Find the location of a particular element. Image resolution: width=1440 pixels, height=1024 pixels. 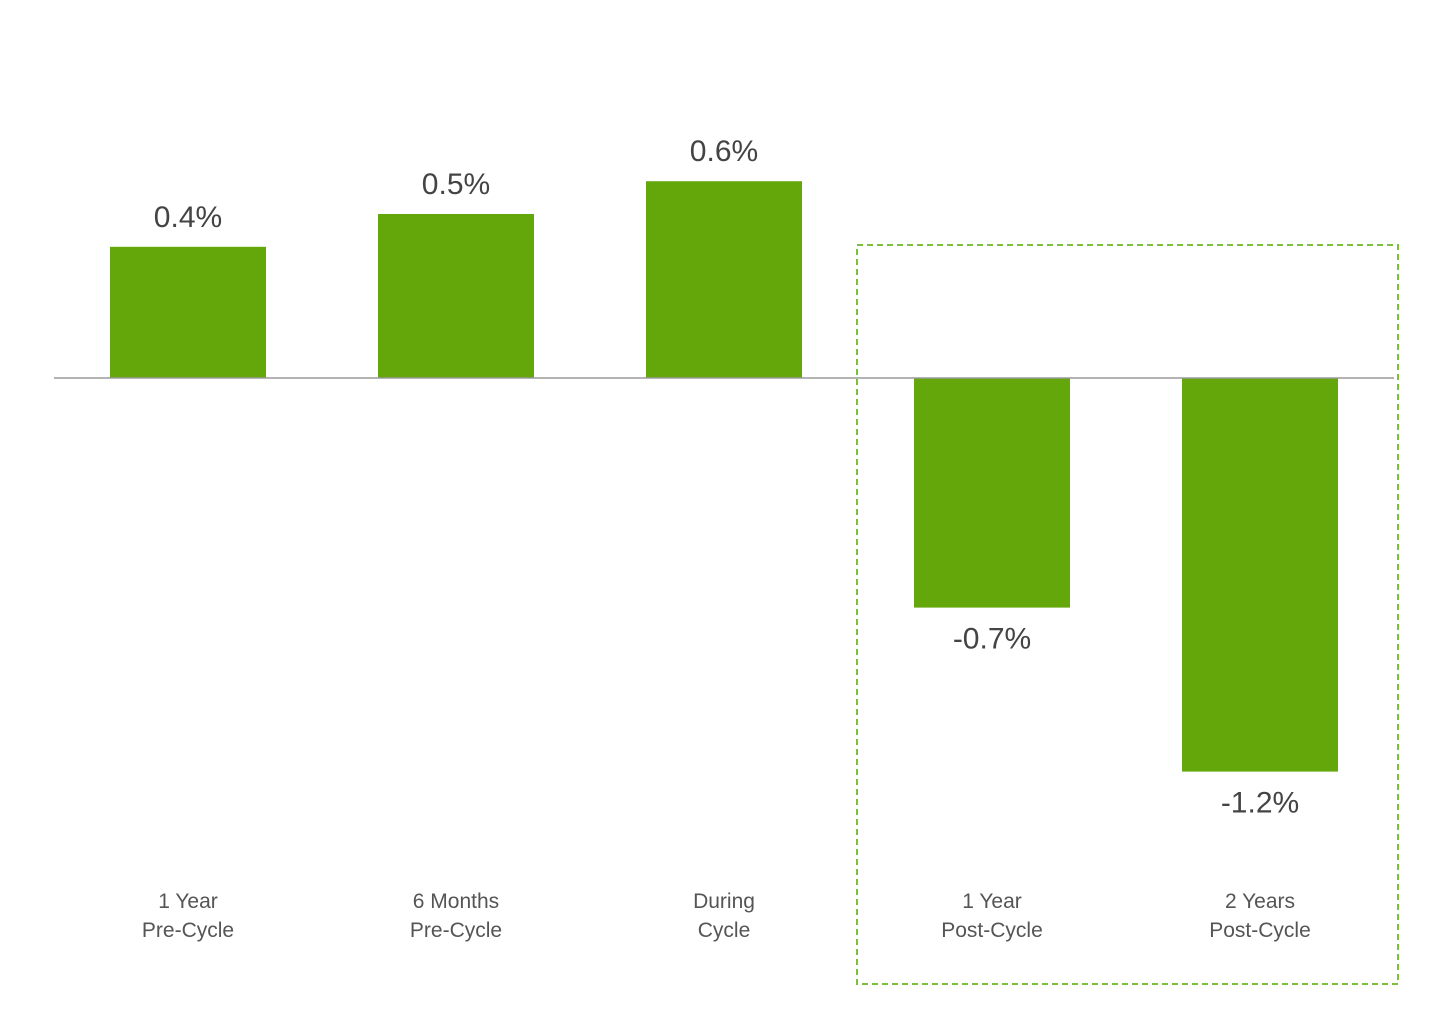

tick-label-4-line-2: Post-Cycle is located at coordinates (1260, 930).